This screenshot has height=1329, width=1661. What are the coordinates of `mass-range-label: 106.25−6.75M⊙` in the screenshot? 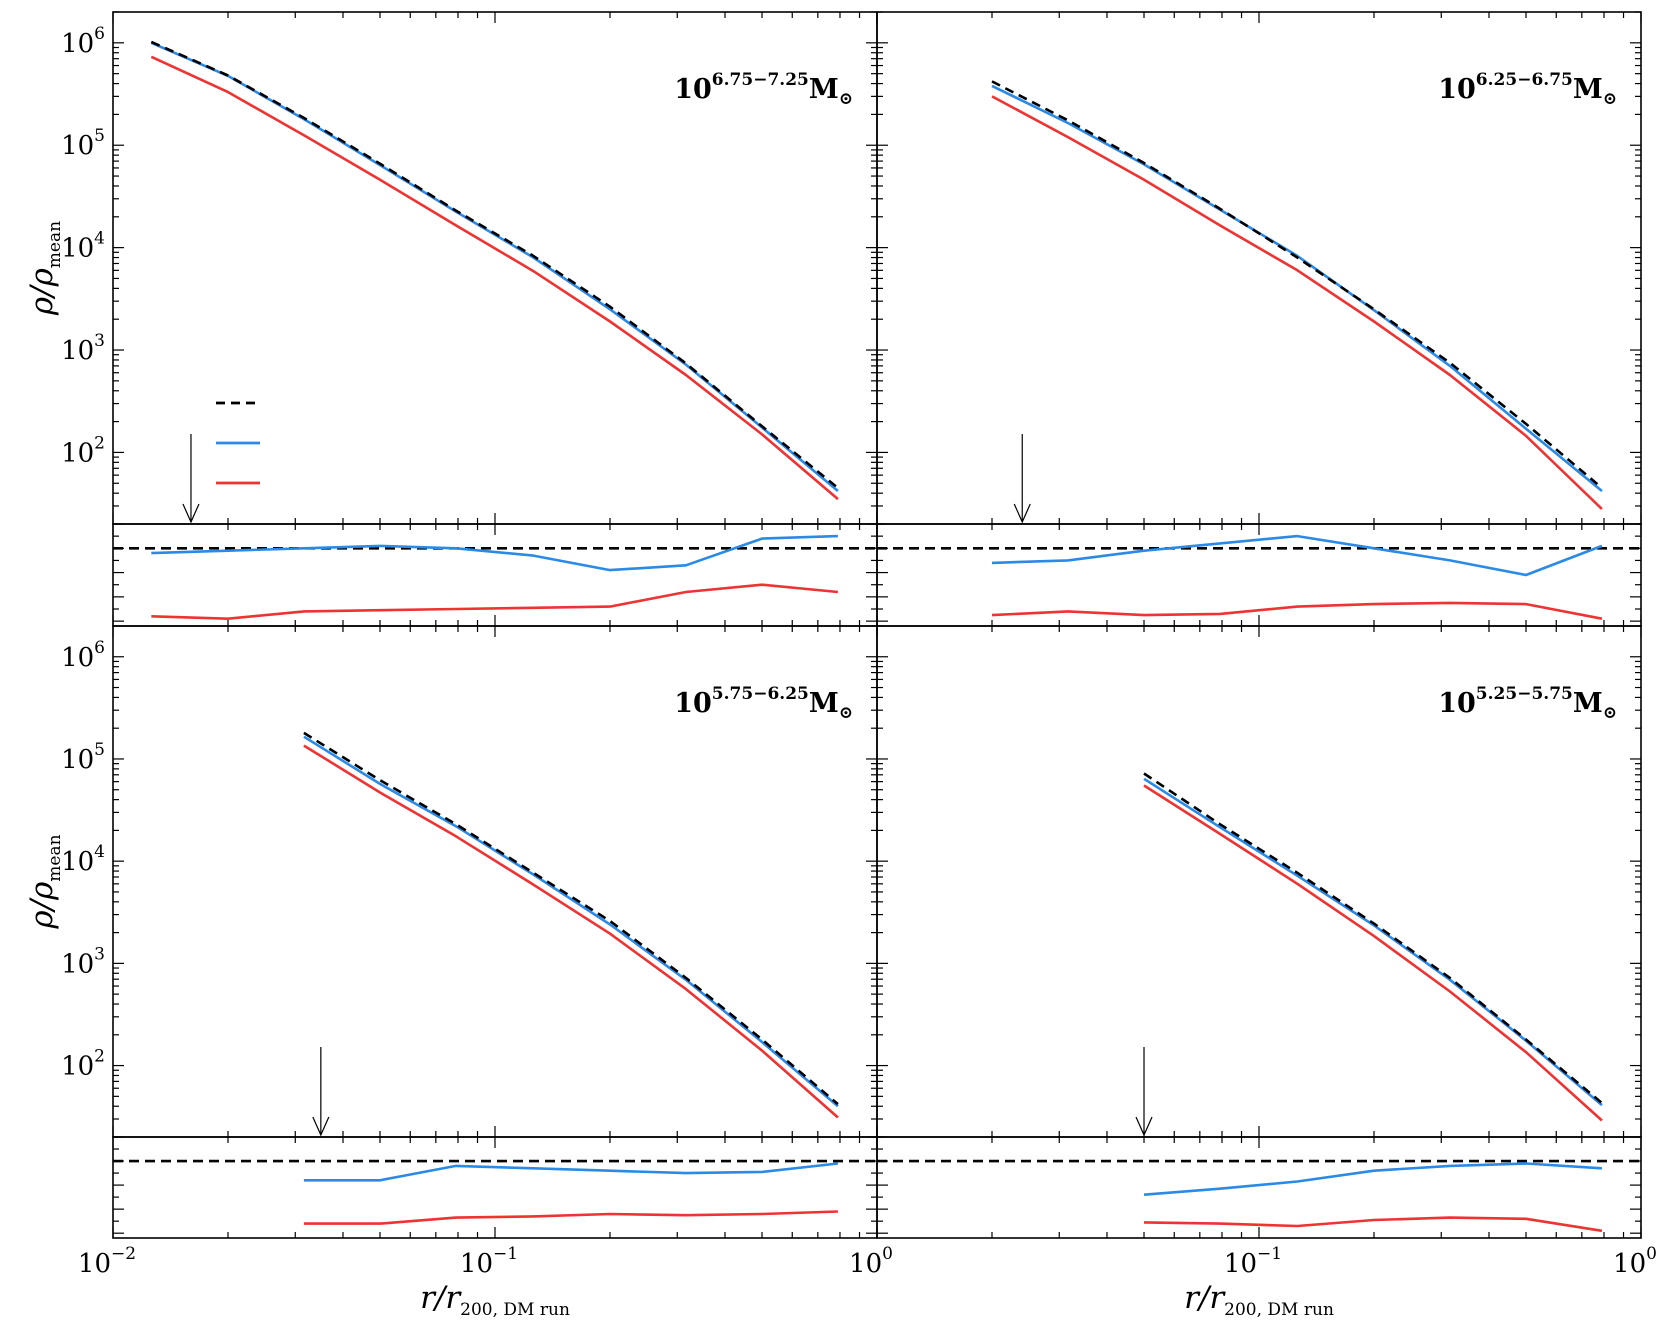 It's located at (1527, 89).